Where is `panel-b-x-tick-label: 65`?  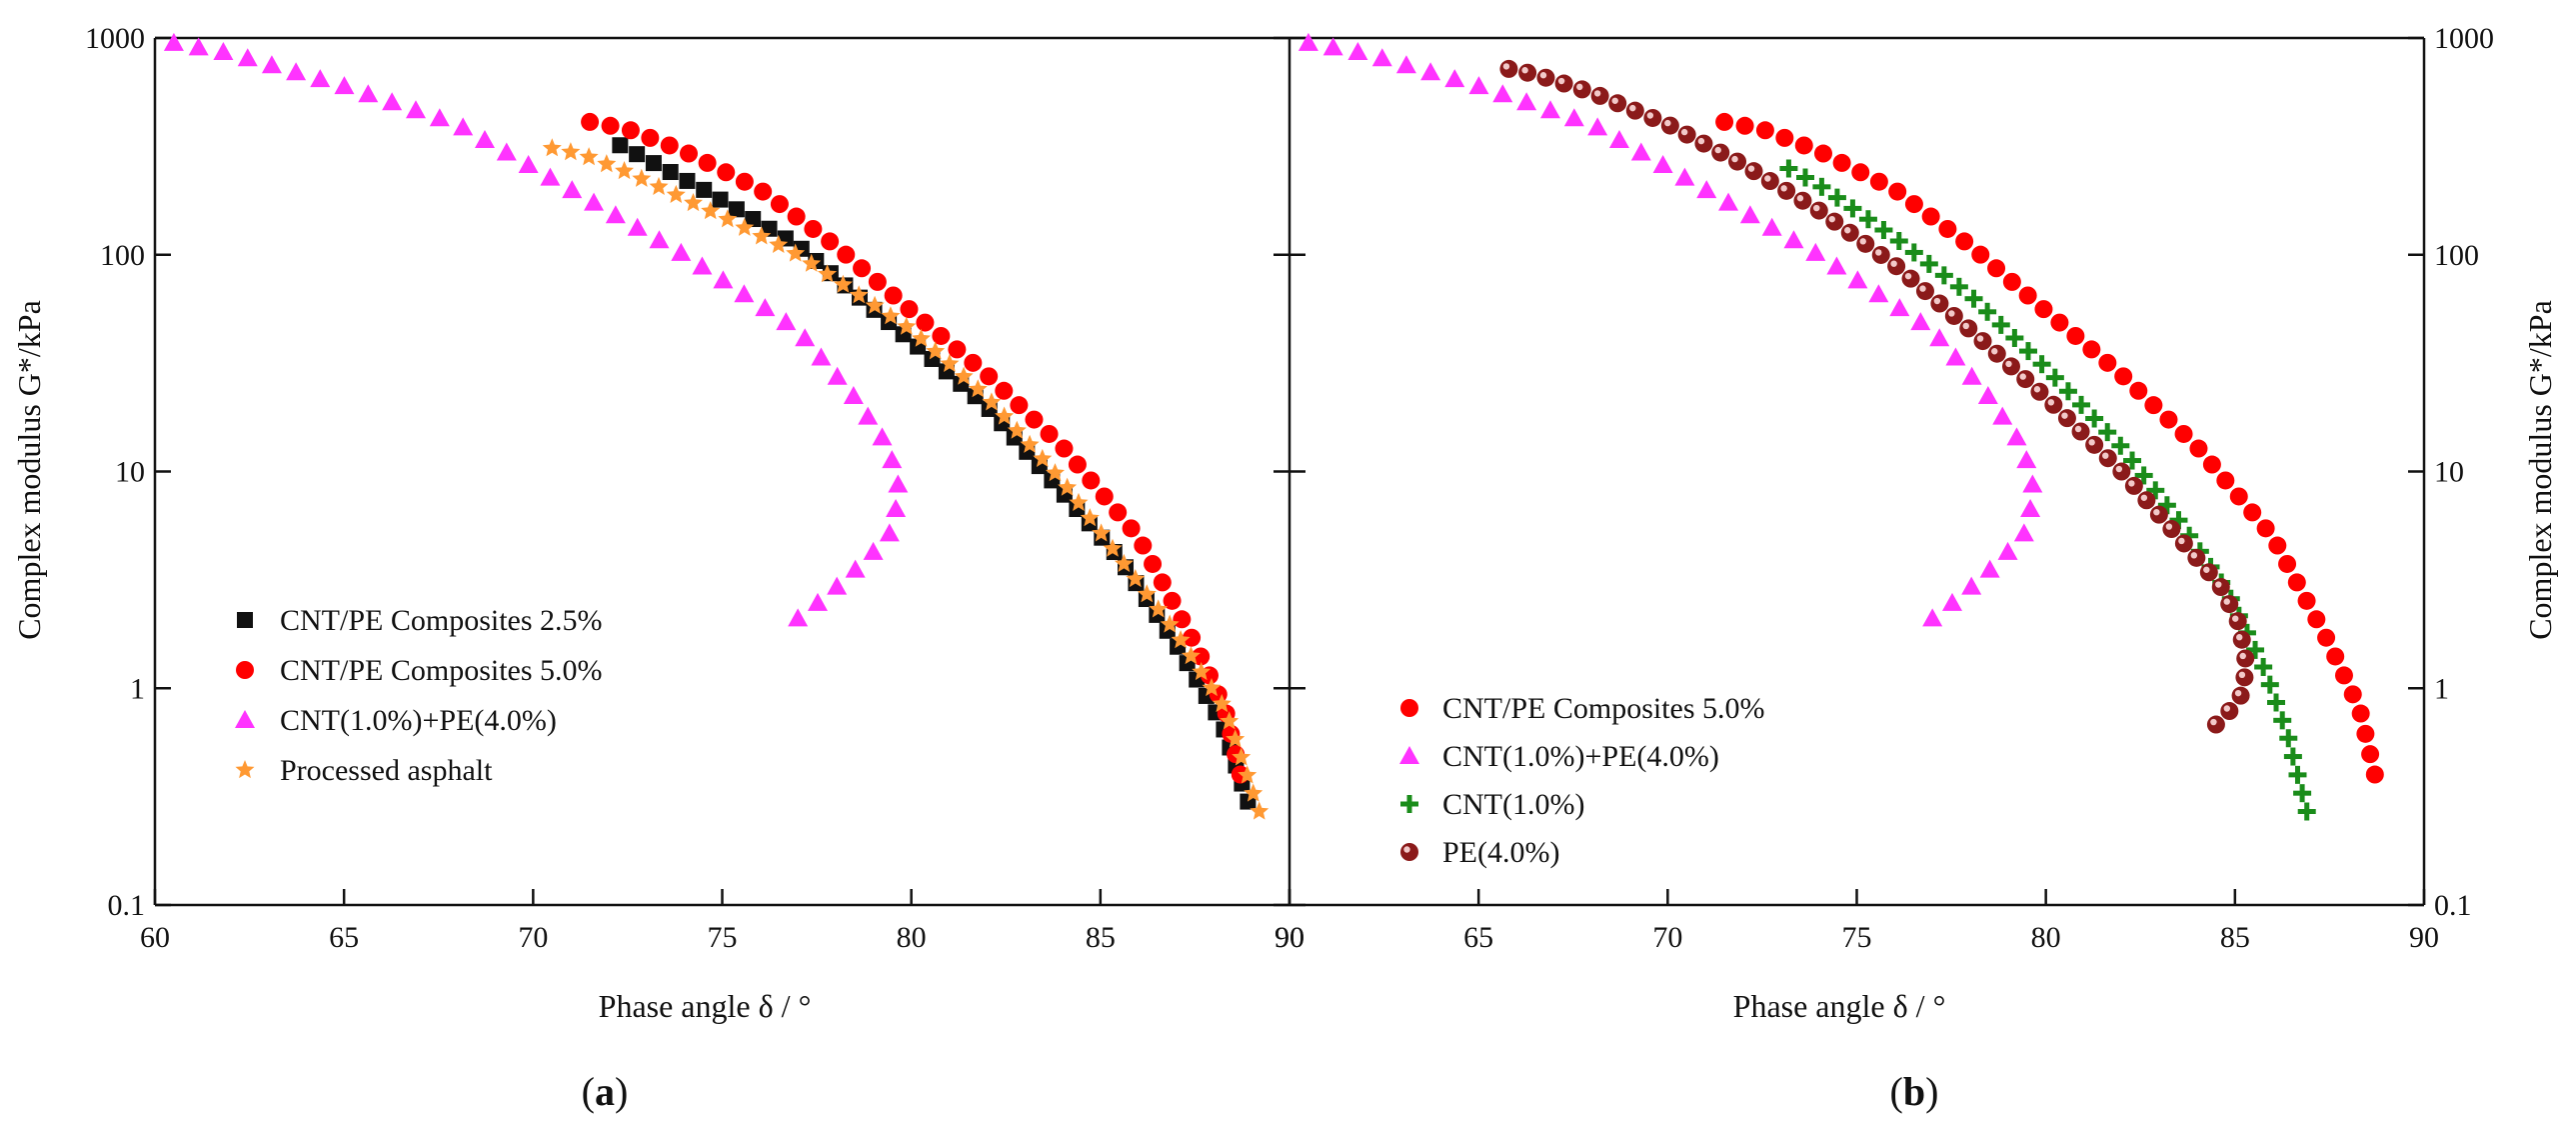 panel-b-x-tick-label: 65 is located at coordinates (1478, 937).